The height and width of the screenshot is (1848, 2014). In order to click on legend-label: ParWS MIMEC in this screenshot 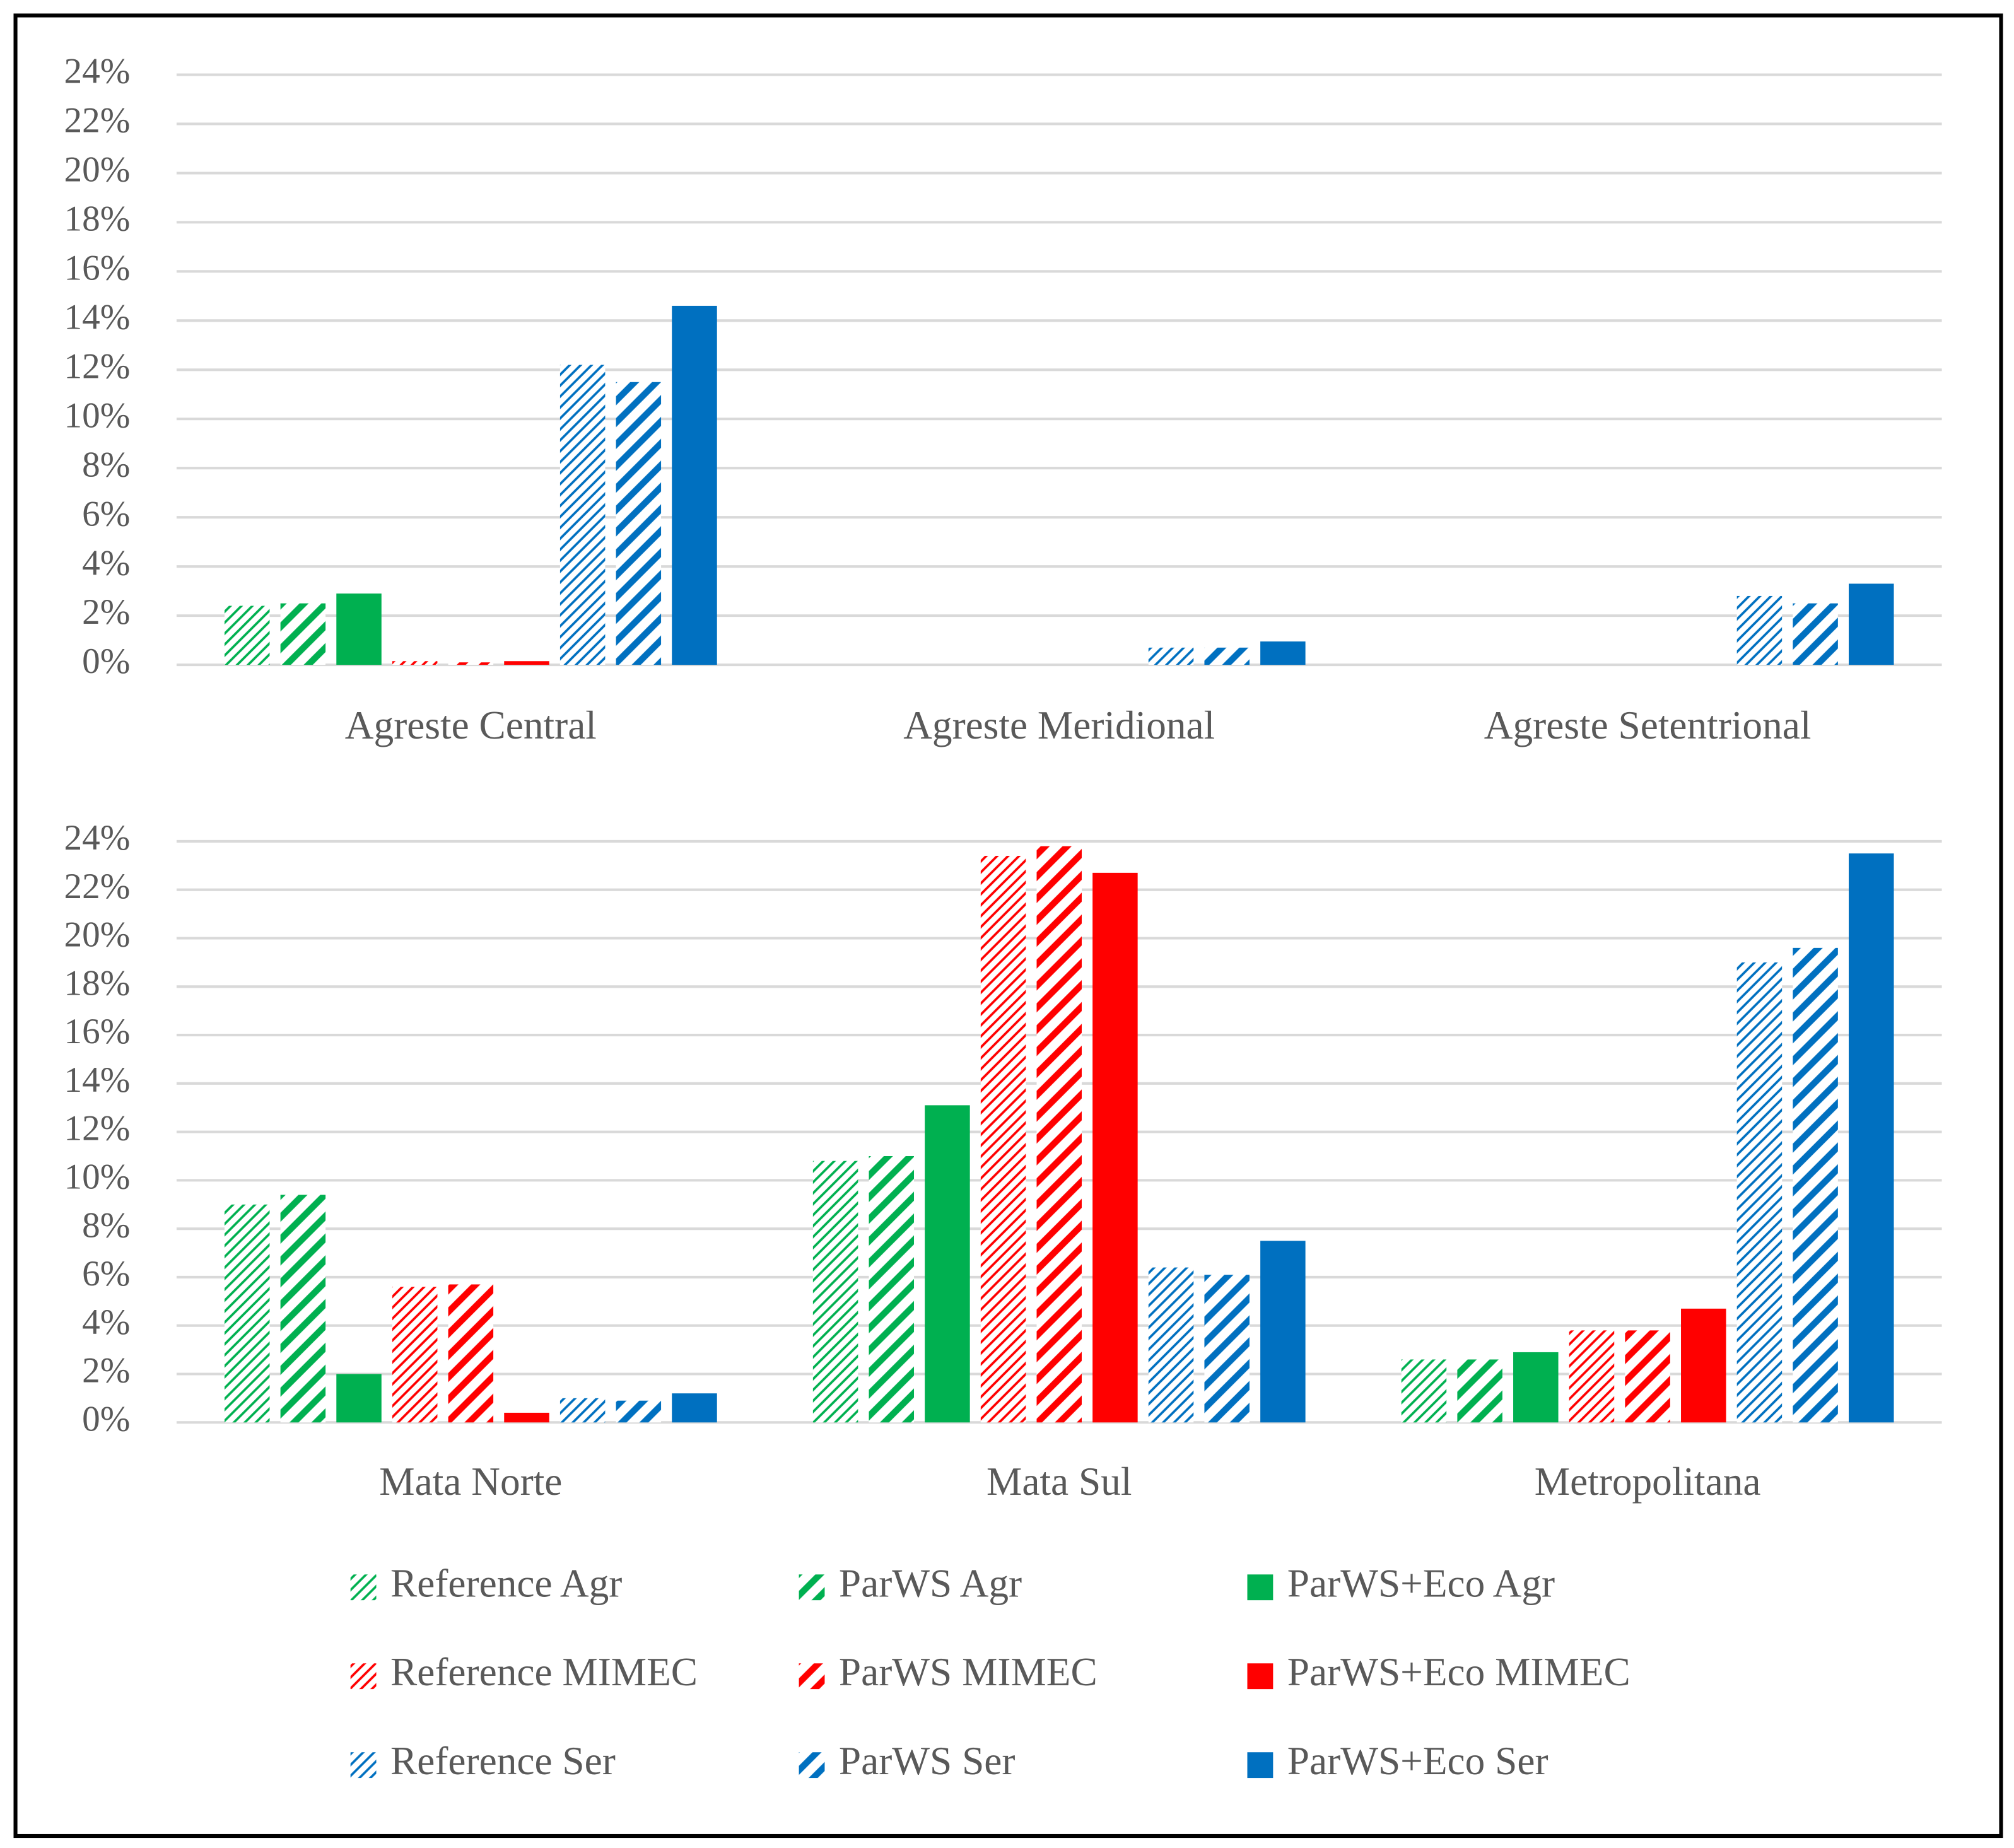, I will do `click(969, 1672)`.